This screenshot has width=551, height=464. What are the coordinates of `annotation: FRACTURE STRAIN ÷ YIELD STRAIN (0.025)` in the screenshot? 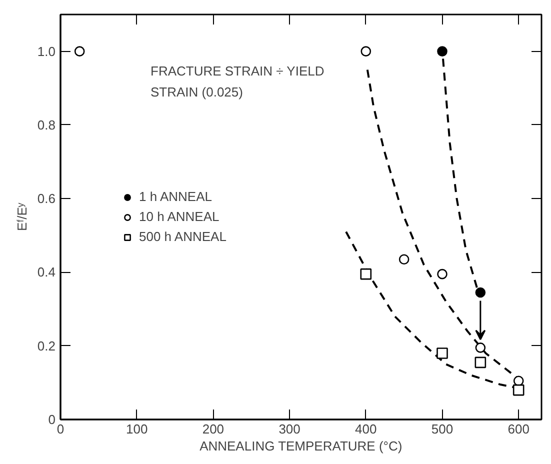 It's located at (237, 81).